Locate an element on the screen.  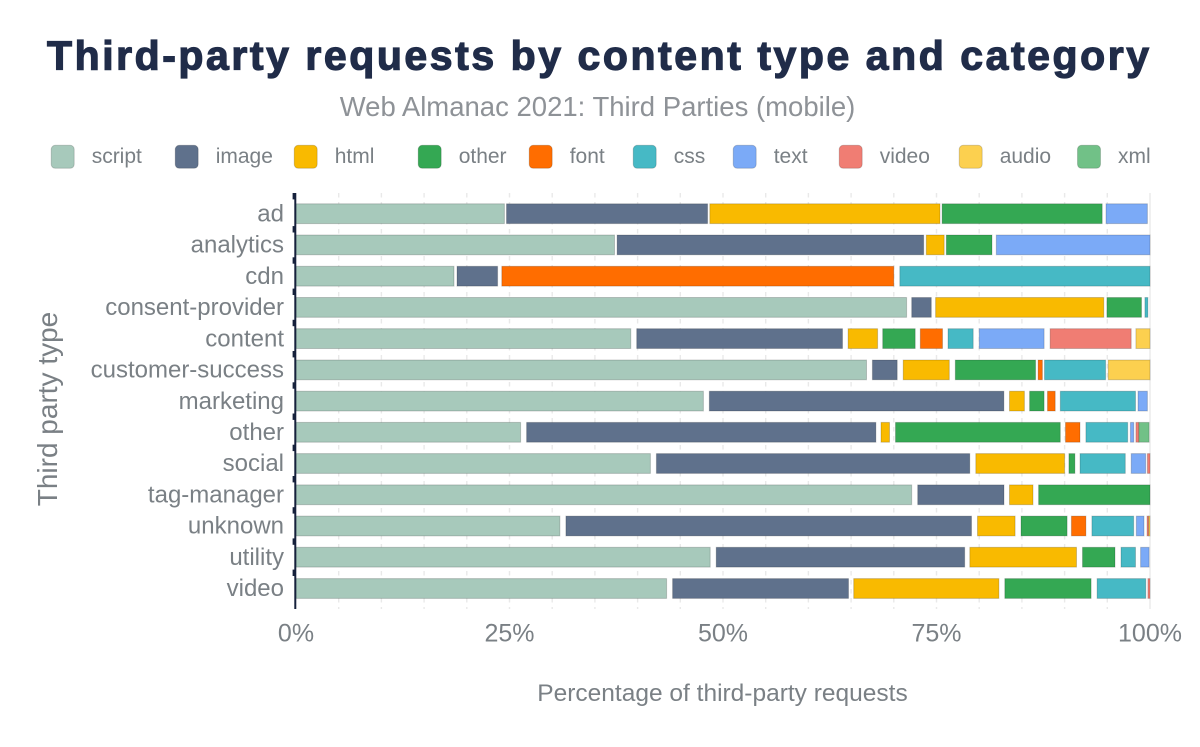
svg-text: 50% is located at coordinates (723, 634).